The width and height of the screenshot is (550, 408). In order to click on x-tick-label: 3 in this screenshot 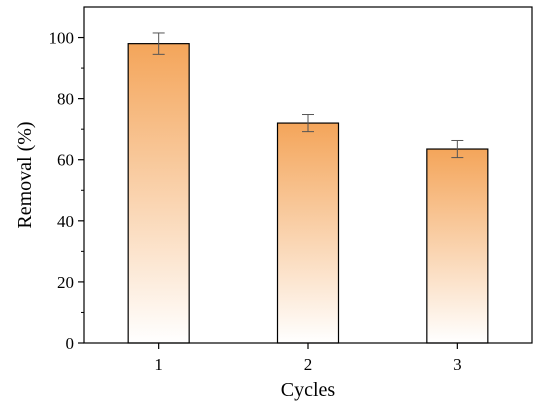, I will do `click(457, 364)`.